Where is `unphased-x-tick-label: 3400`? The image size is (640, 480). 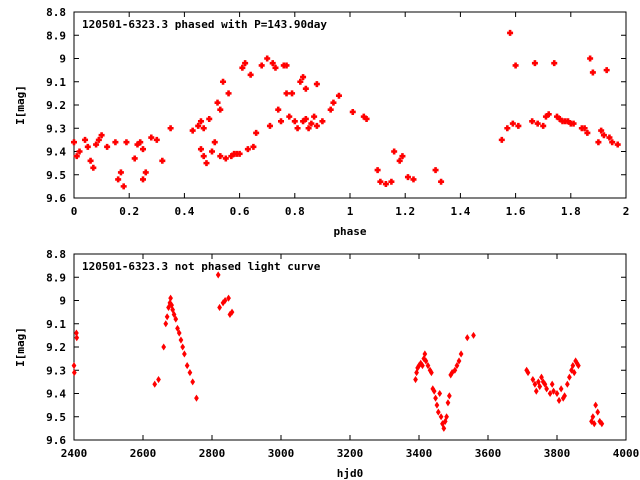
unphased-x-tick-label: 3400 is located at coordinates (419, 453).